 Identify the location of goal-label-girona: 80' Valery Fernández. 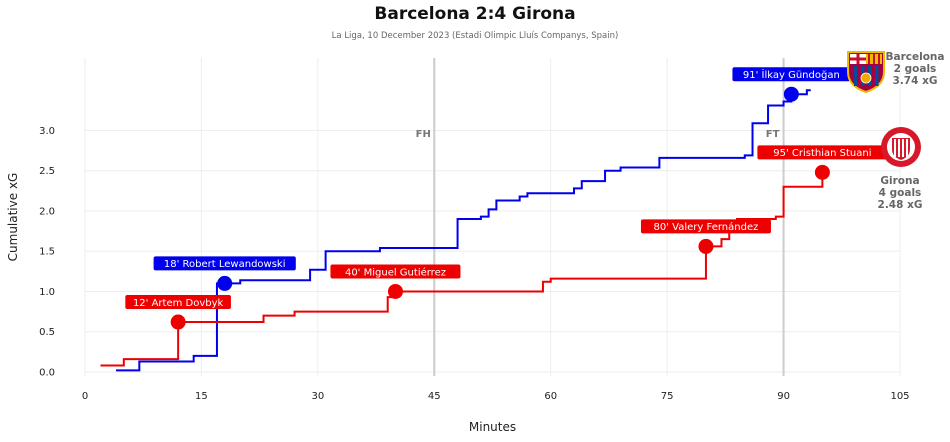
(706, 227).